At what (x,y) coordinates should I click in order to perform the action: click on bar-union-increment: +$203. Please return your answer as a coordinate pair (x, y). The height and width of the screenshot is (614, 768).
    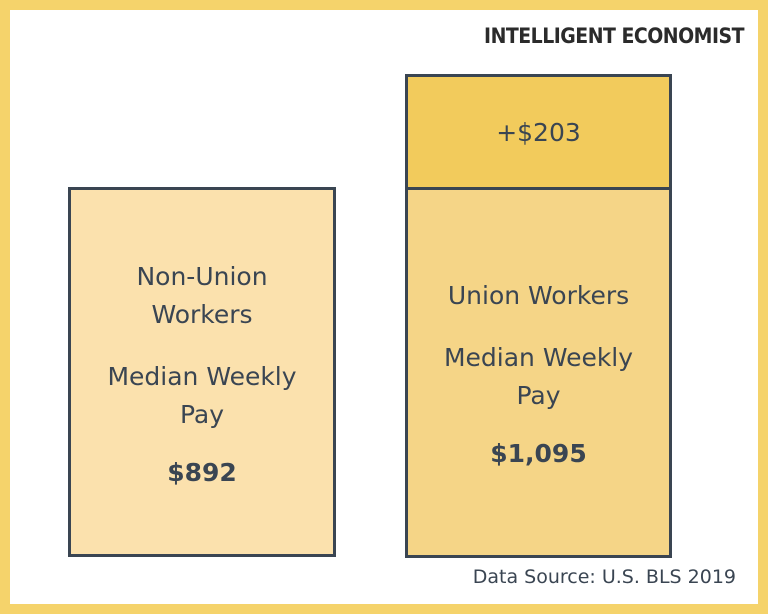
    Looking at the image, I should click on (538, 132).